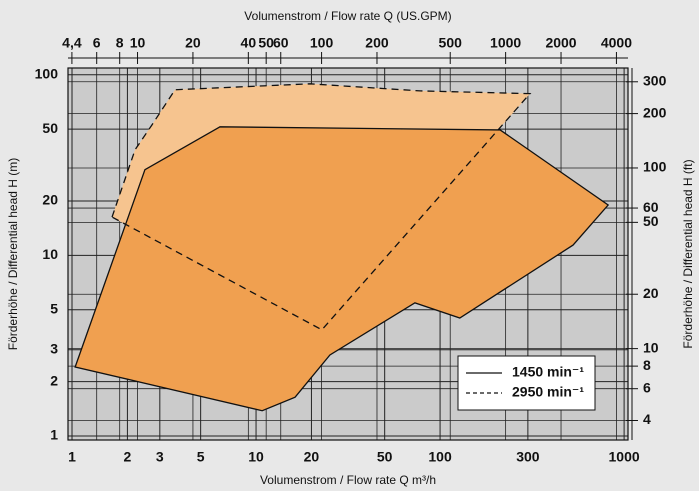 This screenshot has height=491, width=699. Describe the element at coordinates (651, 293) in the screenshot. I see `y2-tick-label: 20` at that location.